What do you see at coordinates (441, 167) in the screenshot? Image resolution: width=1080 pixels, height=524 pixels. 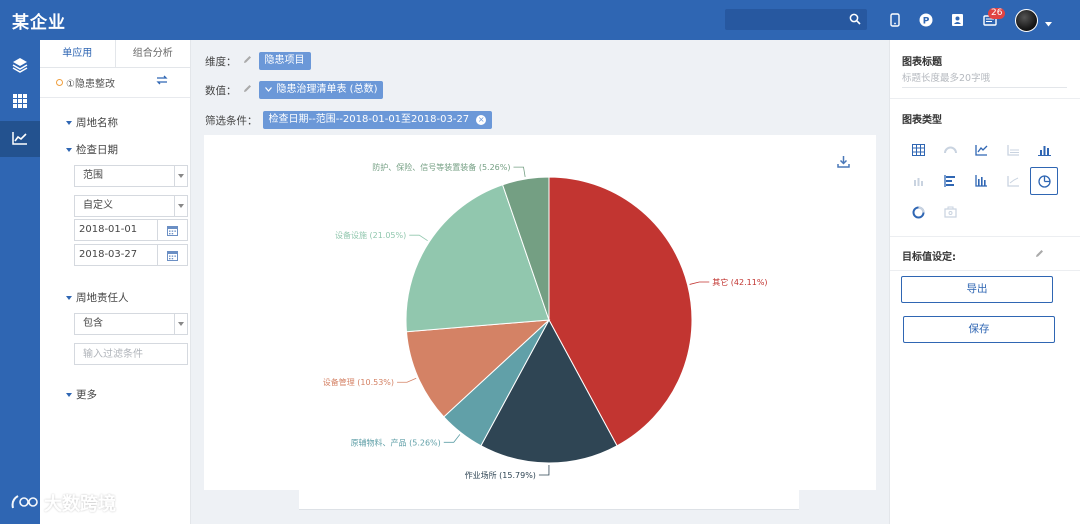 I see `pie-slice-label: 防护、保险、信号等装置装备 (5.26%)` at bounding box center [441, 167].